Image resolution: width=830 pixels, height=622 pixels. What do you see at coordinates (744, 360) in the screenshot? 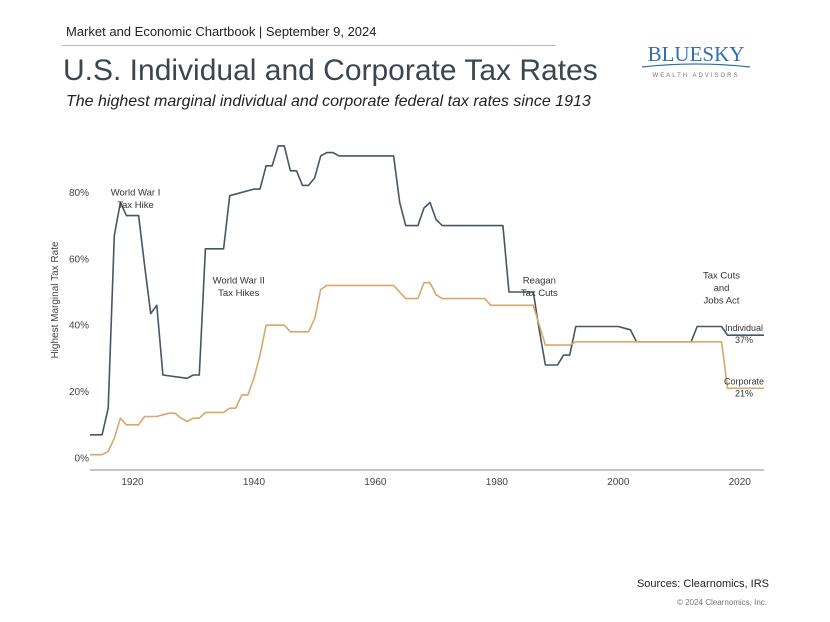
I see `series-end-labels: Individual 37% Corporate 21%` at bounding box center [744, 360].